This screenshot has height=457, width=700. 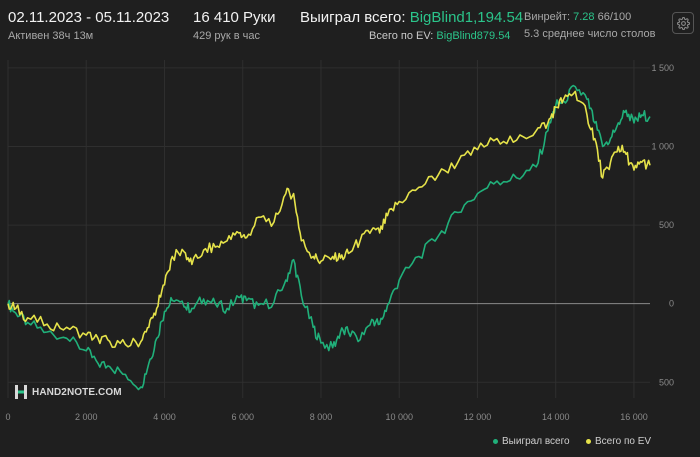 I want to click on winrate-suffix: 66/100, so click(x=614, y=17).